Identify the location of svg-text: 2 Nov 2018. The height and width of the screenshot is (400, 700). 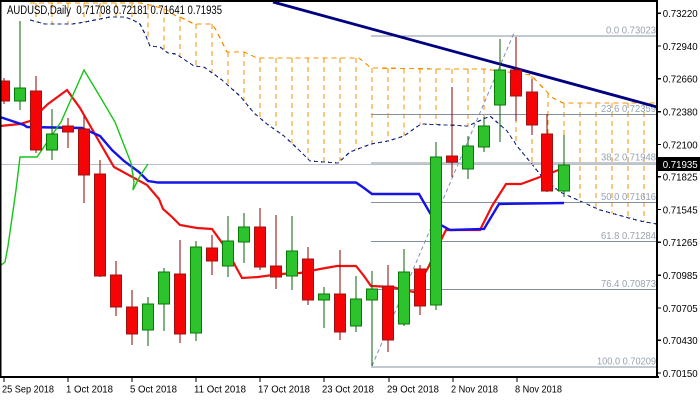
(474, 390).